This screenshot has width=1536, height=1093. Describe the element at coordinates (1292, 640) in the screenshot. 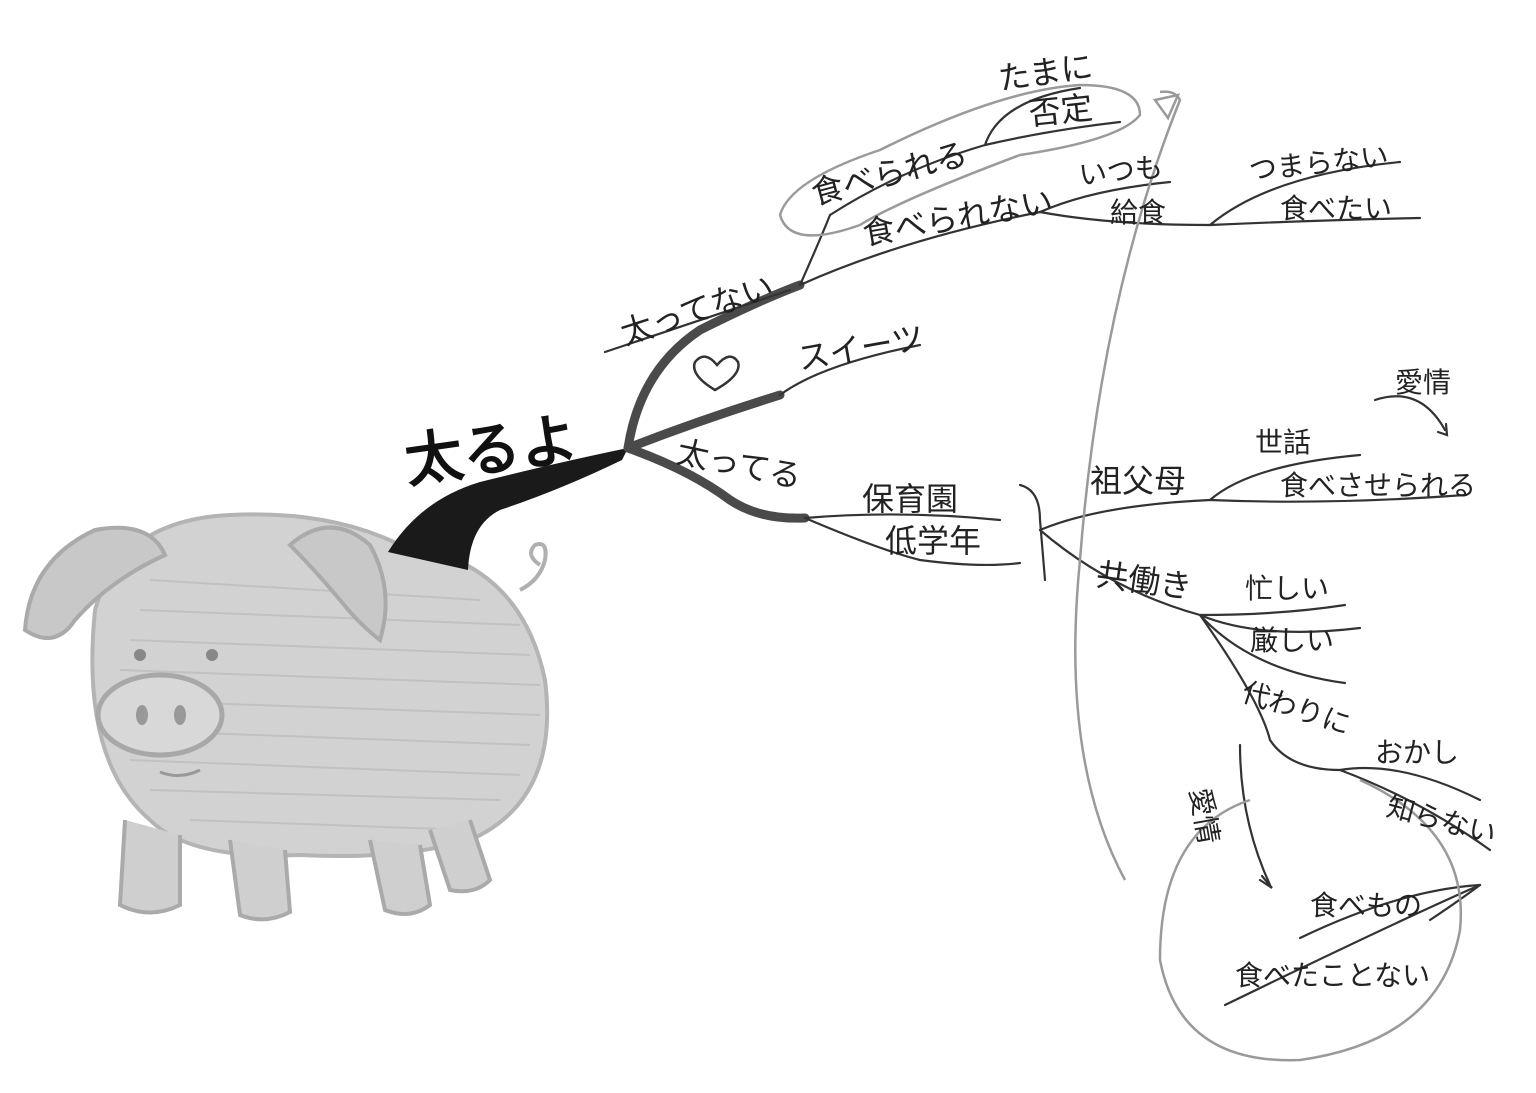

I see `node-kibishii: 厳しい` at that location.